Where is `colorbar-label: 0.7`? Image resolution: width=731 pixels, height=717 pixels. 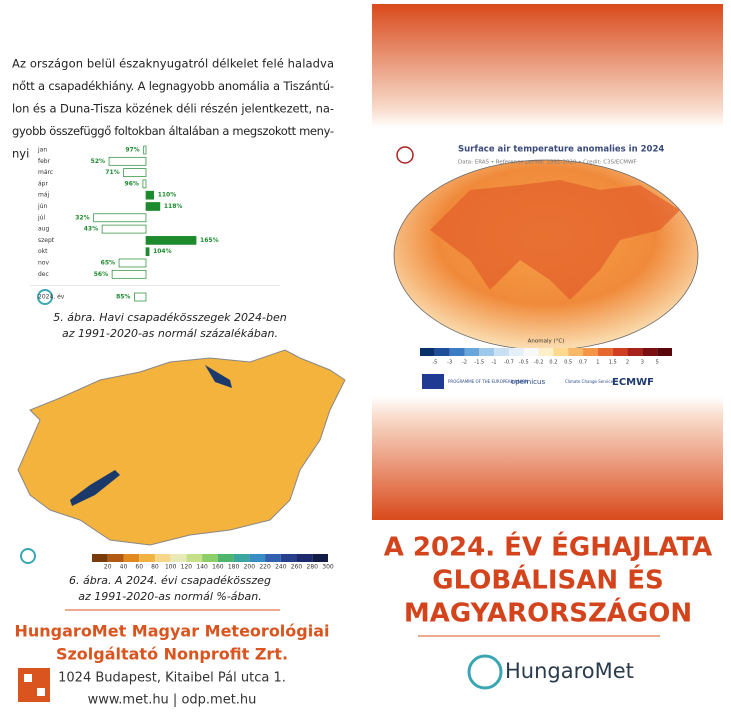
colorbar-label: 0.7 is located at coordinates (583, 363).